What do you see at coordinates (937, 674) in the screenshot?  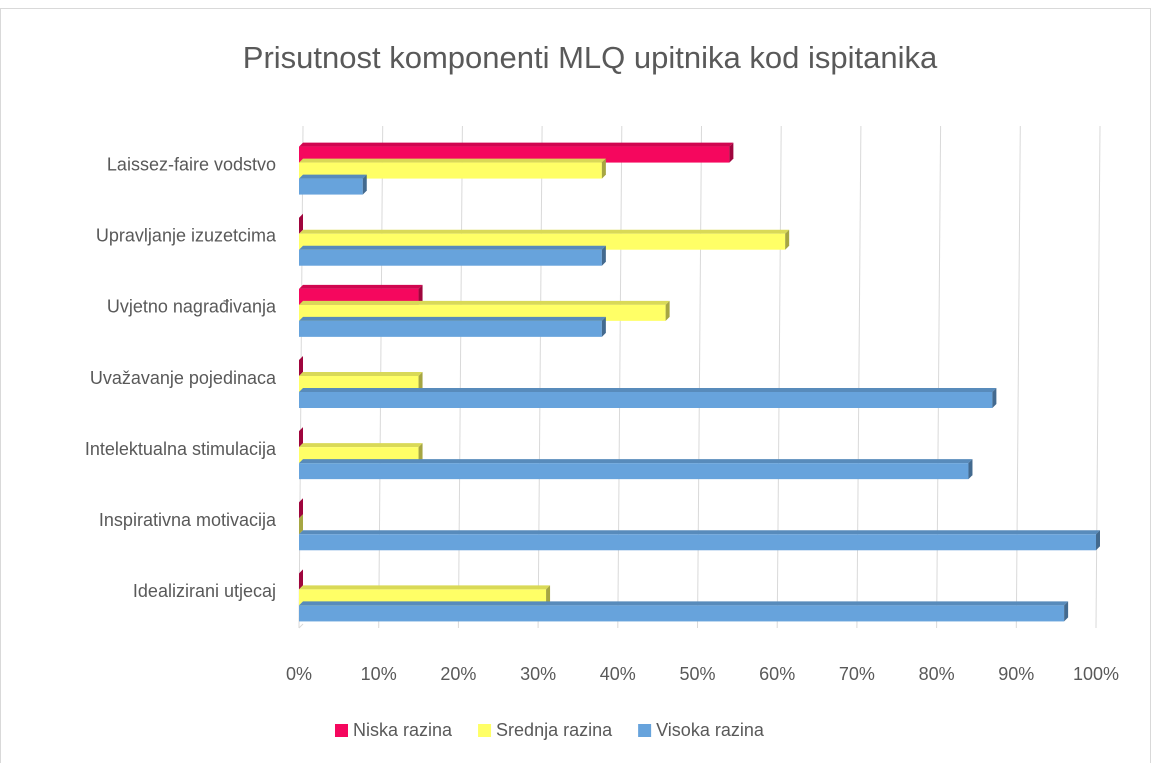 I see `x-tick-label: 80%` at bounding box center [937, 674].